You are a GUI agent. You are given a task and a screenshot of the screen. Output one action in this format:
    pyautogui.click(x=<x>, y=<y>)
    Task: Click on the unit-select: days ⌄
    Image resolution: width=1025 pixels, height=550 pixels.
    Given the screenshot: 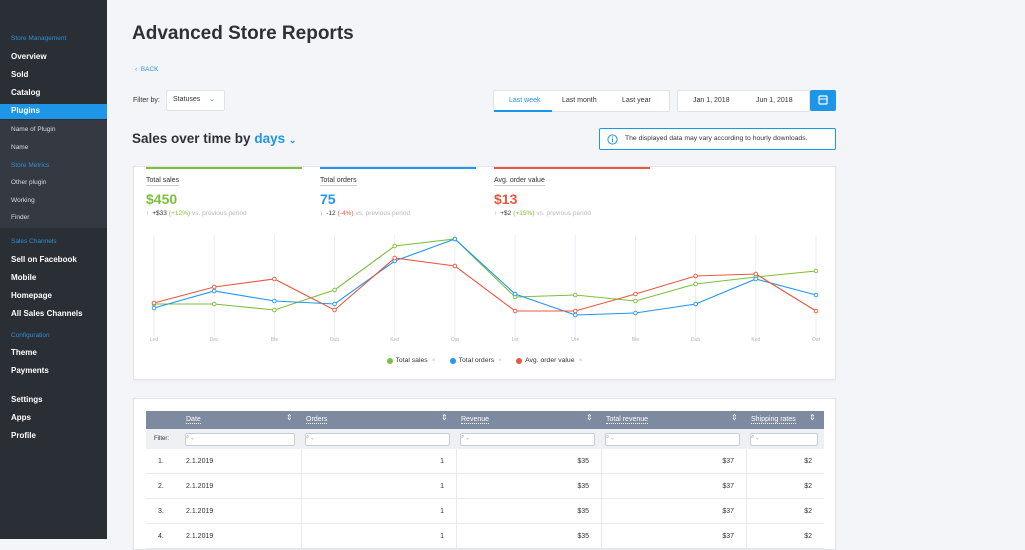 What is the action you would take?
    pyautogui.click(x=275, y=138)
    